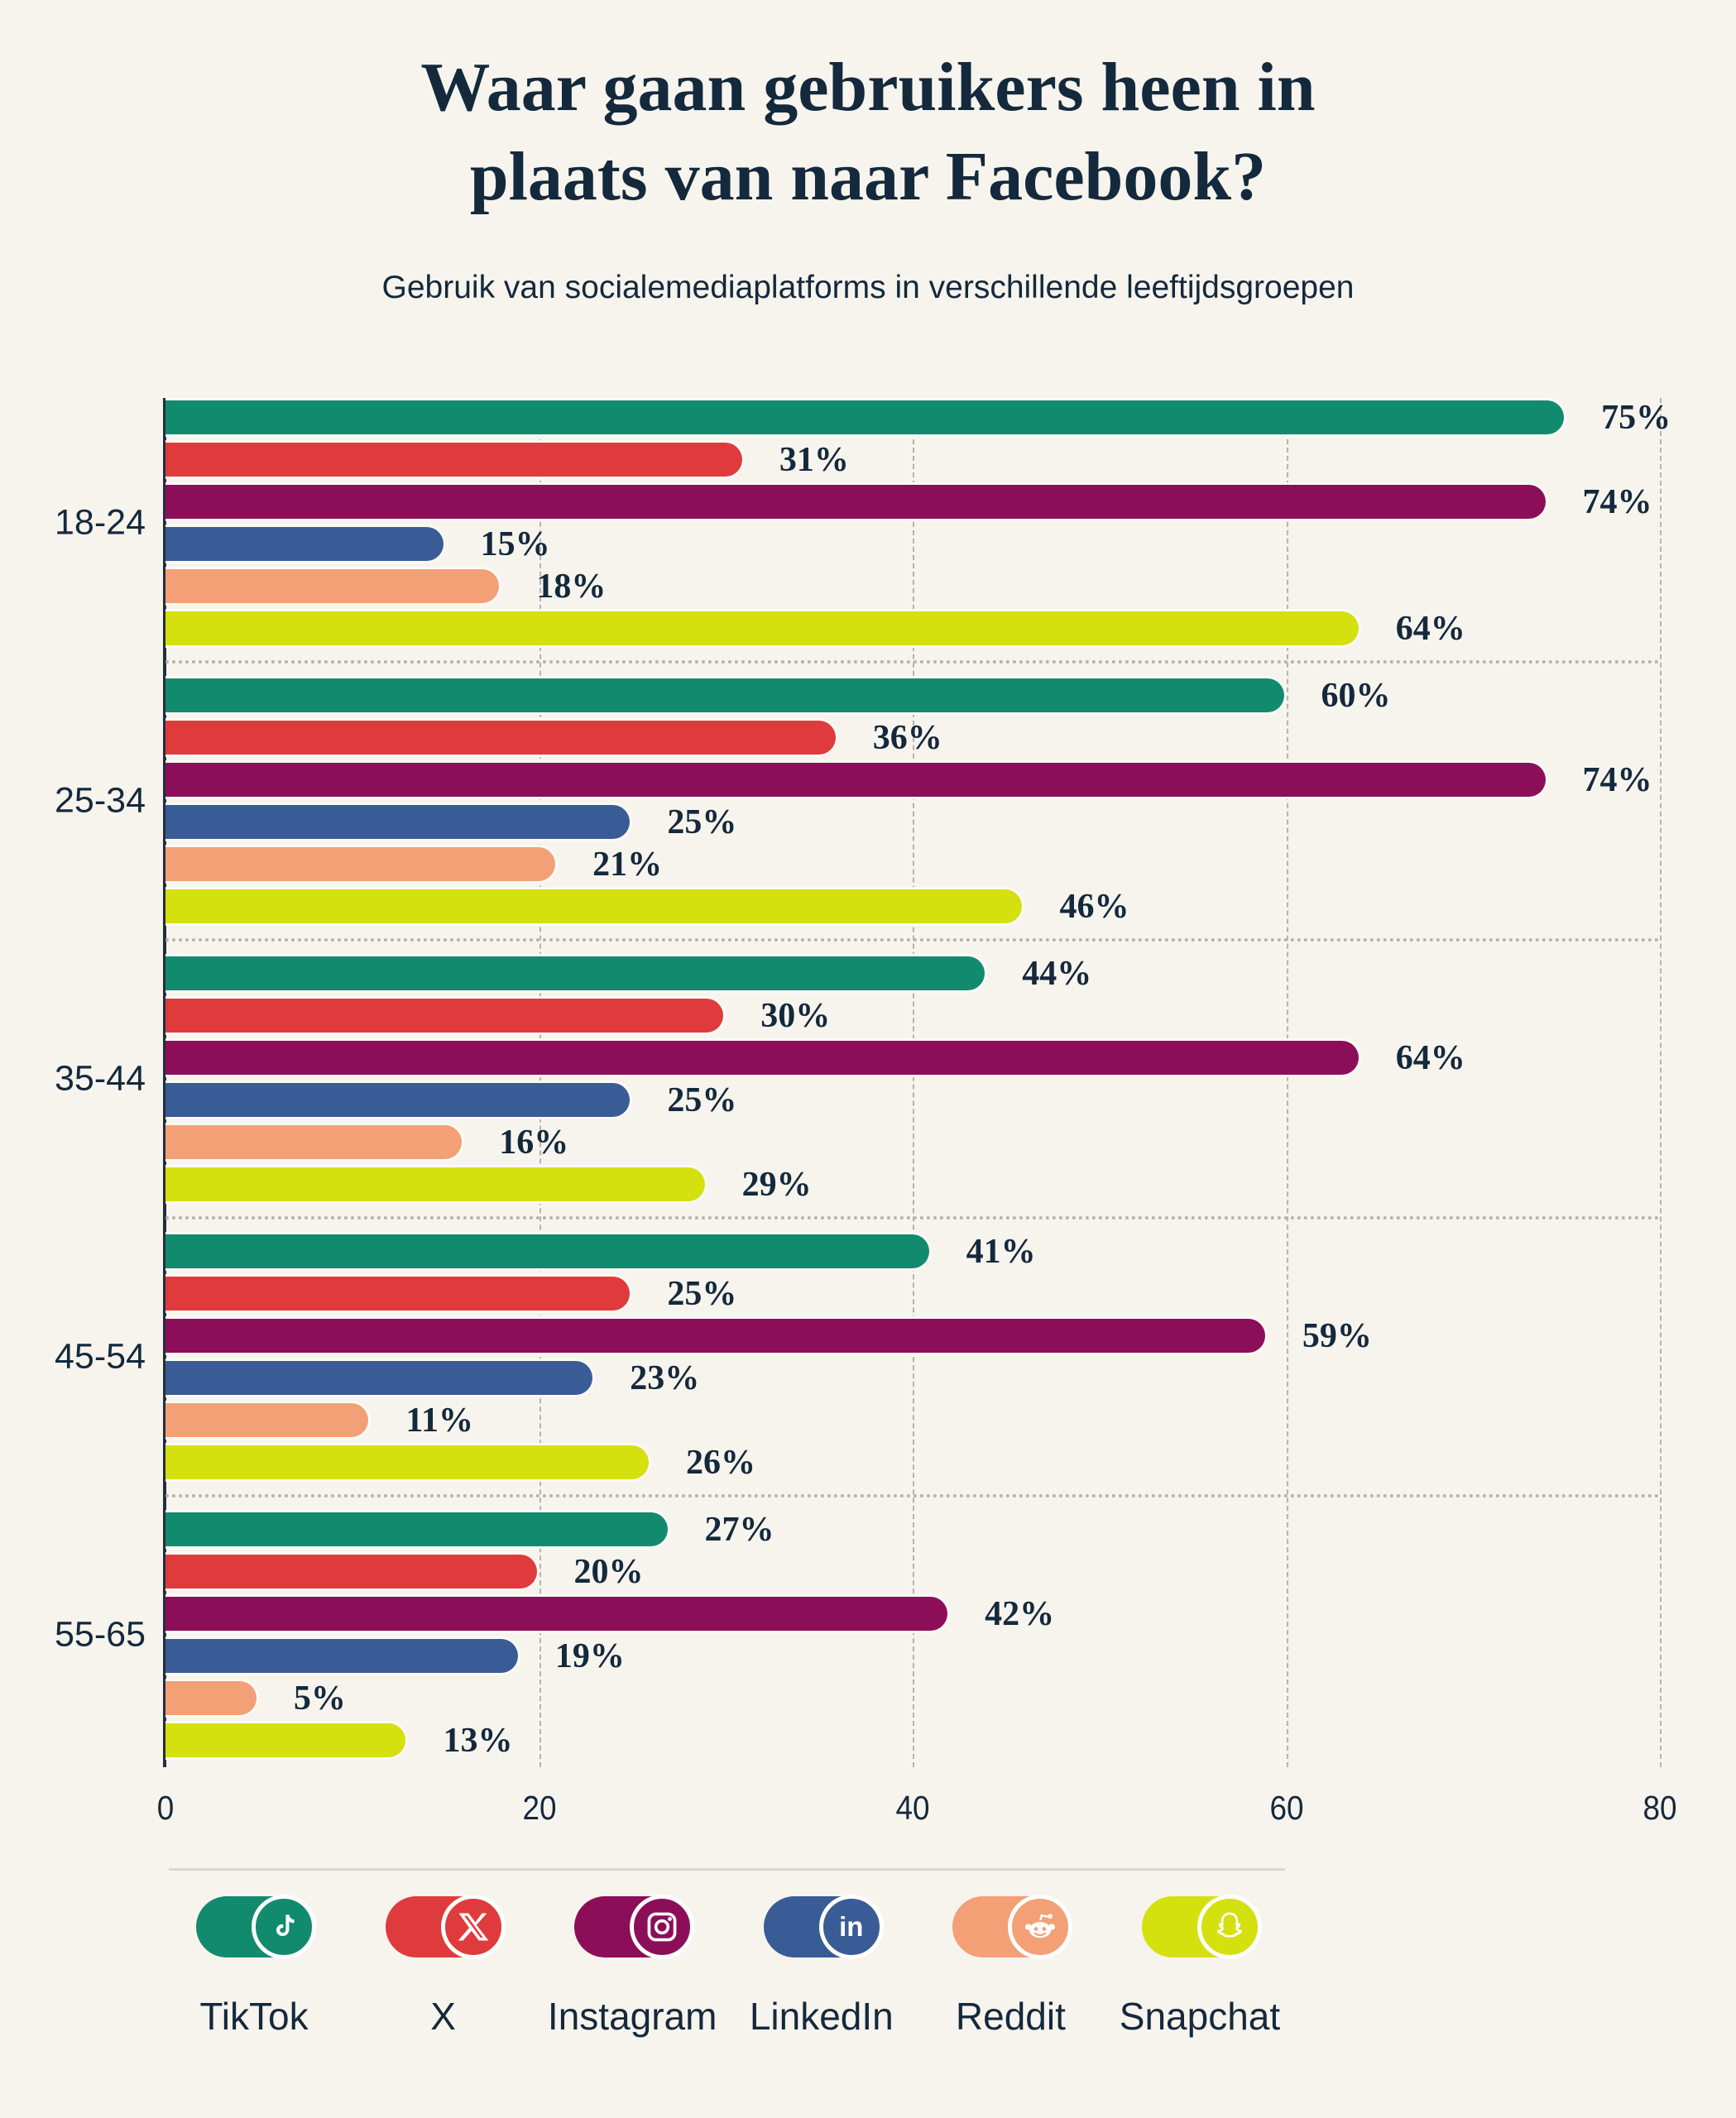 This screenshot has height=2118, width=1736. What do you see at coordinates (727, 1869) in the screenshot?
I see `legend-divider` at bounding box center [727, 1869].